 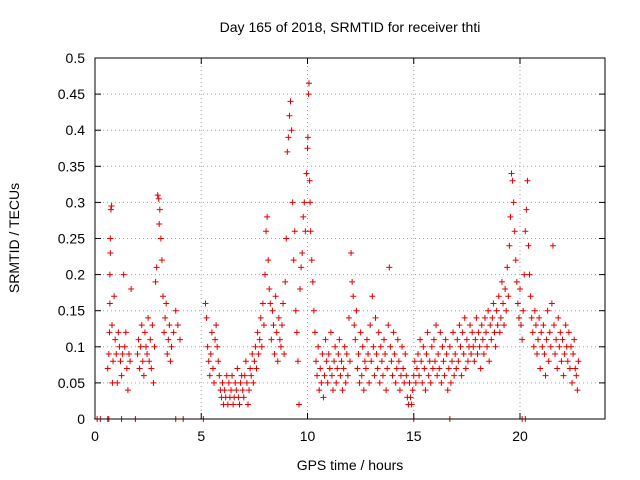 What do you see at coordinates (71, 383) in the screenshot?
I see `y-tick-label: 0.05` at bounding box center [71, 383].